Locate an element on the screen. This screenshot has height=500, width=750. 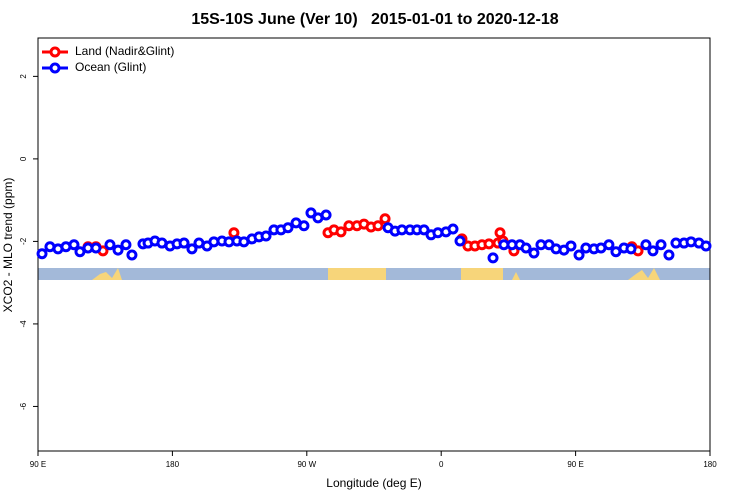
map-strip is located at coordinates (374, 274).